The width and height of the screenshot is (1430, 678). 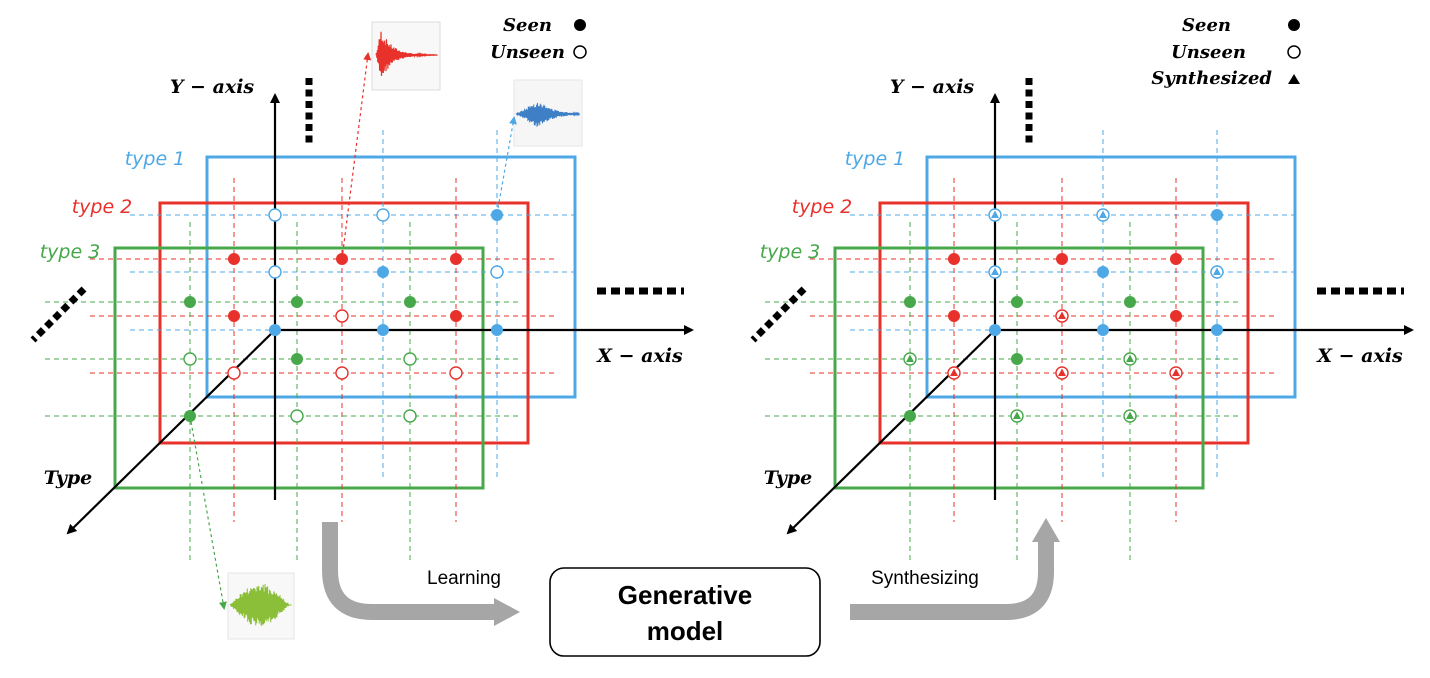 I want to click on green-waveform-thumbnail, so click(x=261, y=606).